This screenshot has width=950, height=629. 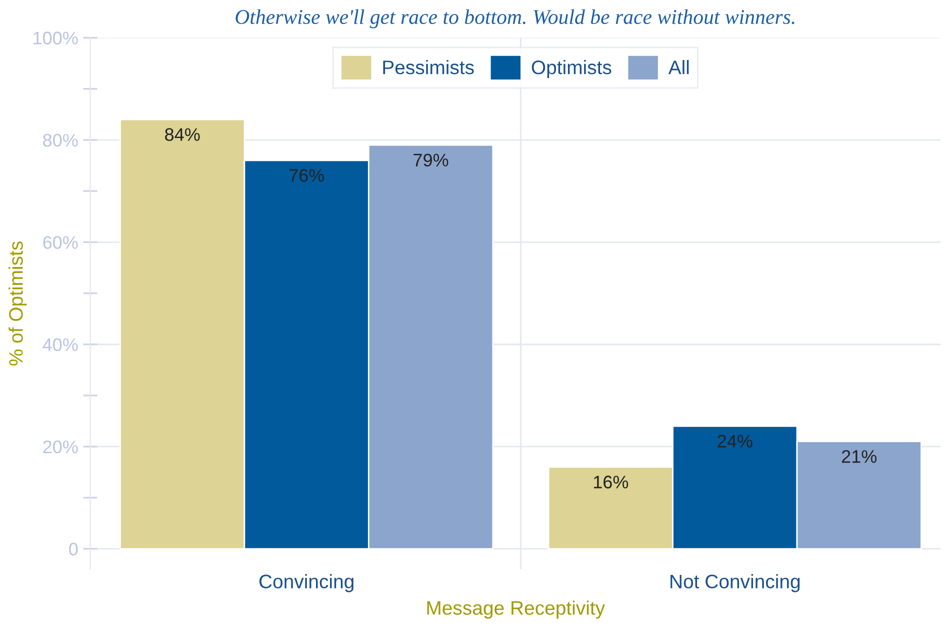 What do you see at coordinates (60, 447) in the screenshot?
I see `y-tick-label: 20%` at bounding box center [60, 447].